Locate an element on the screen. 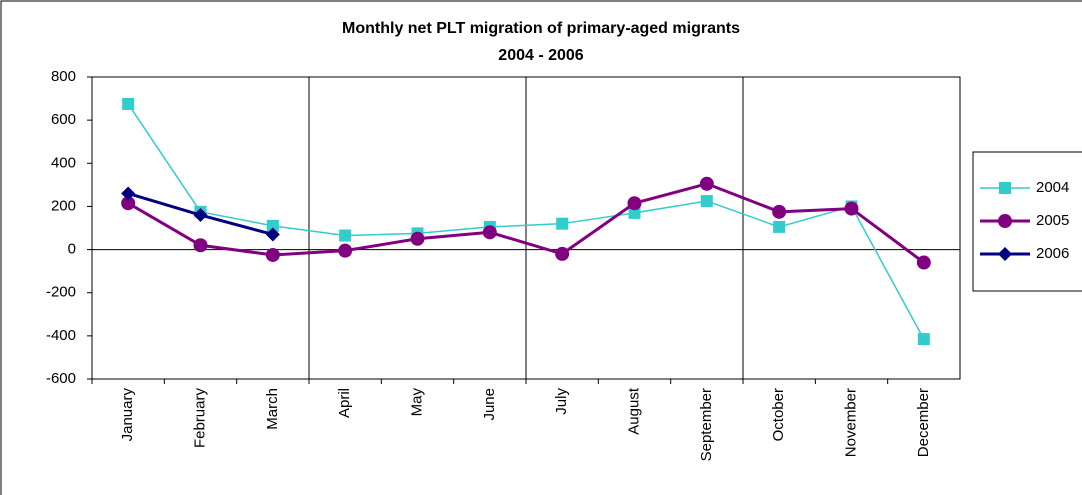 This screenshot has width=1082, height=495. x-tick-label: July is located at coordinates (561, 401).